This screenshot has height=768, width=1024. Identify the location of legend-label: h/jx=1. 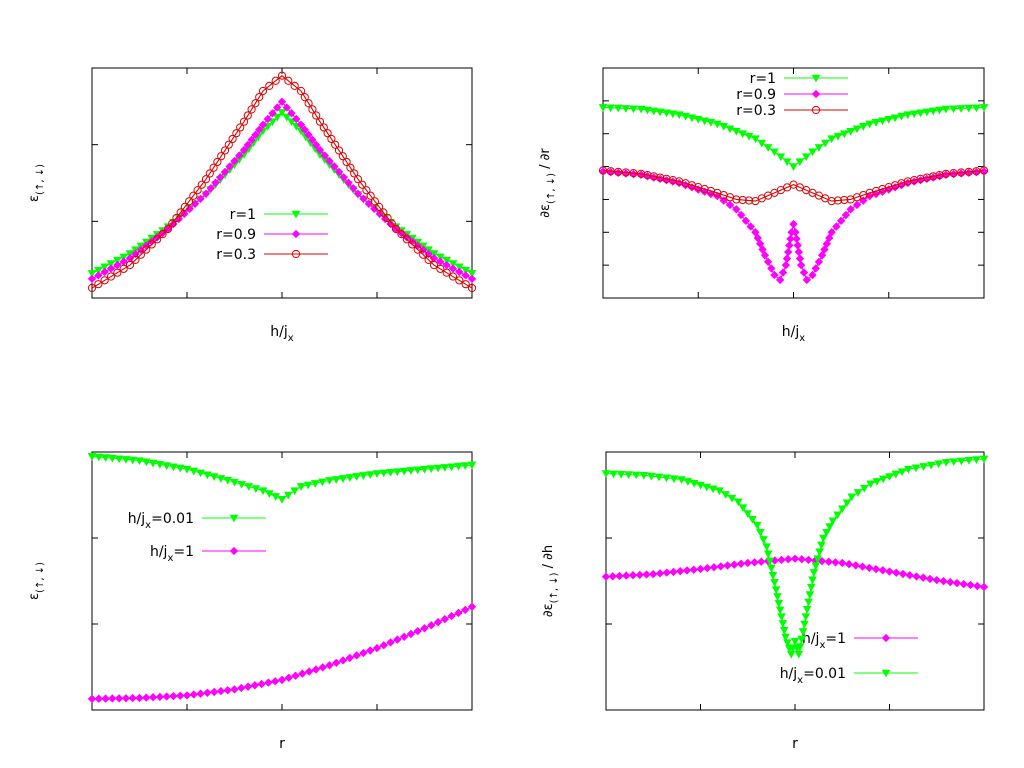
(824, 641).